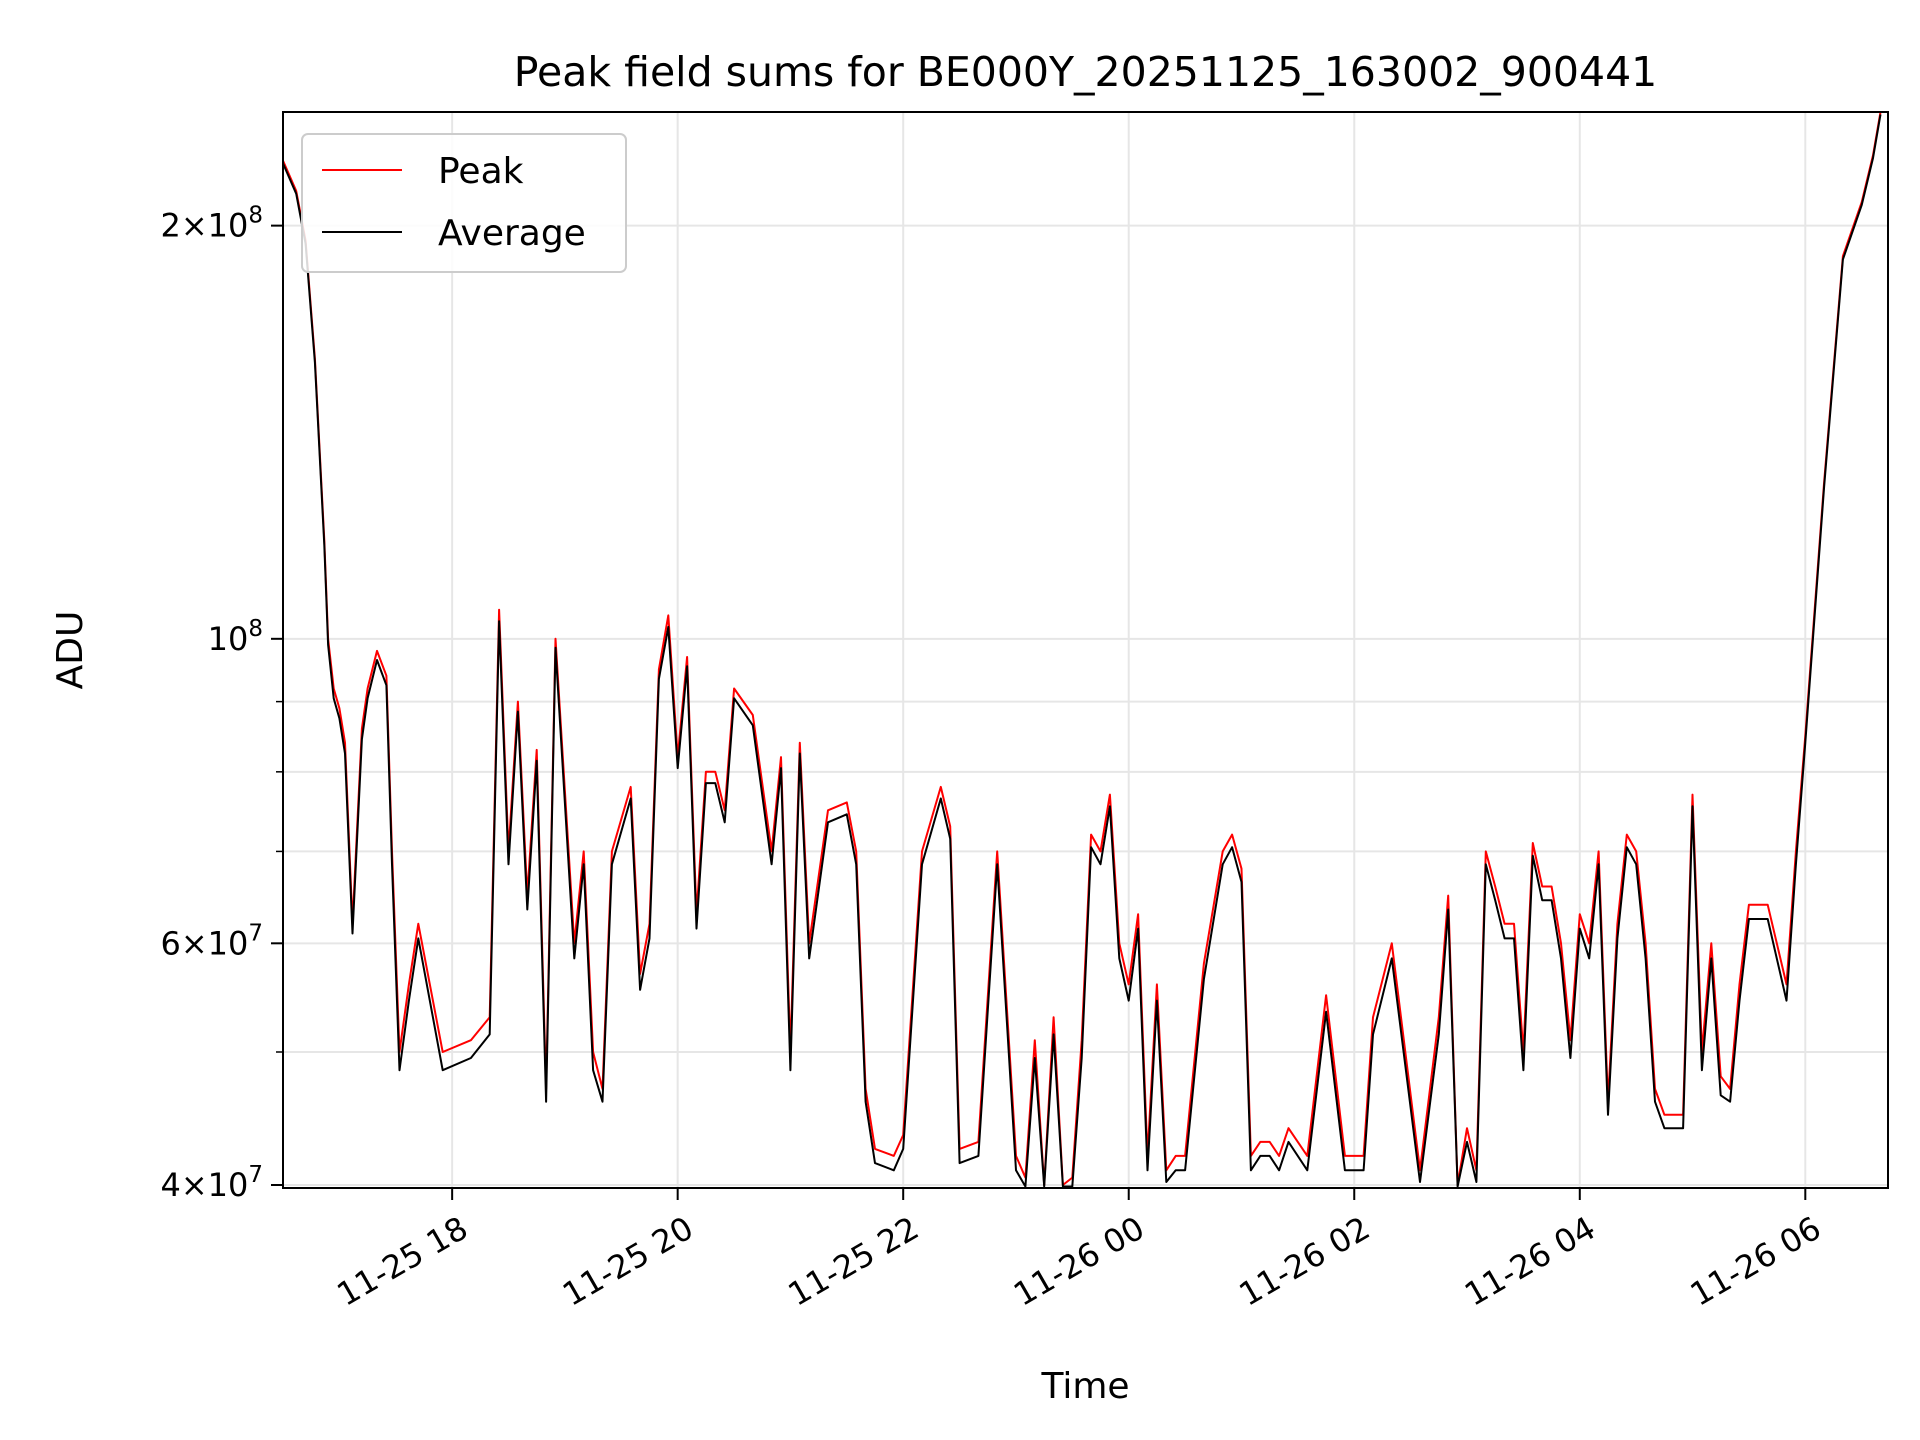 The height and width of the screenshot is (1440, 1920). I want to click on y-tick-label: 6×107, so click(211, 941).